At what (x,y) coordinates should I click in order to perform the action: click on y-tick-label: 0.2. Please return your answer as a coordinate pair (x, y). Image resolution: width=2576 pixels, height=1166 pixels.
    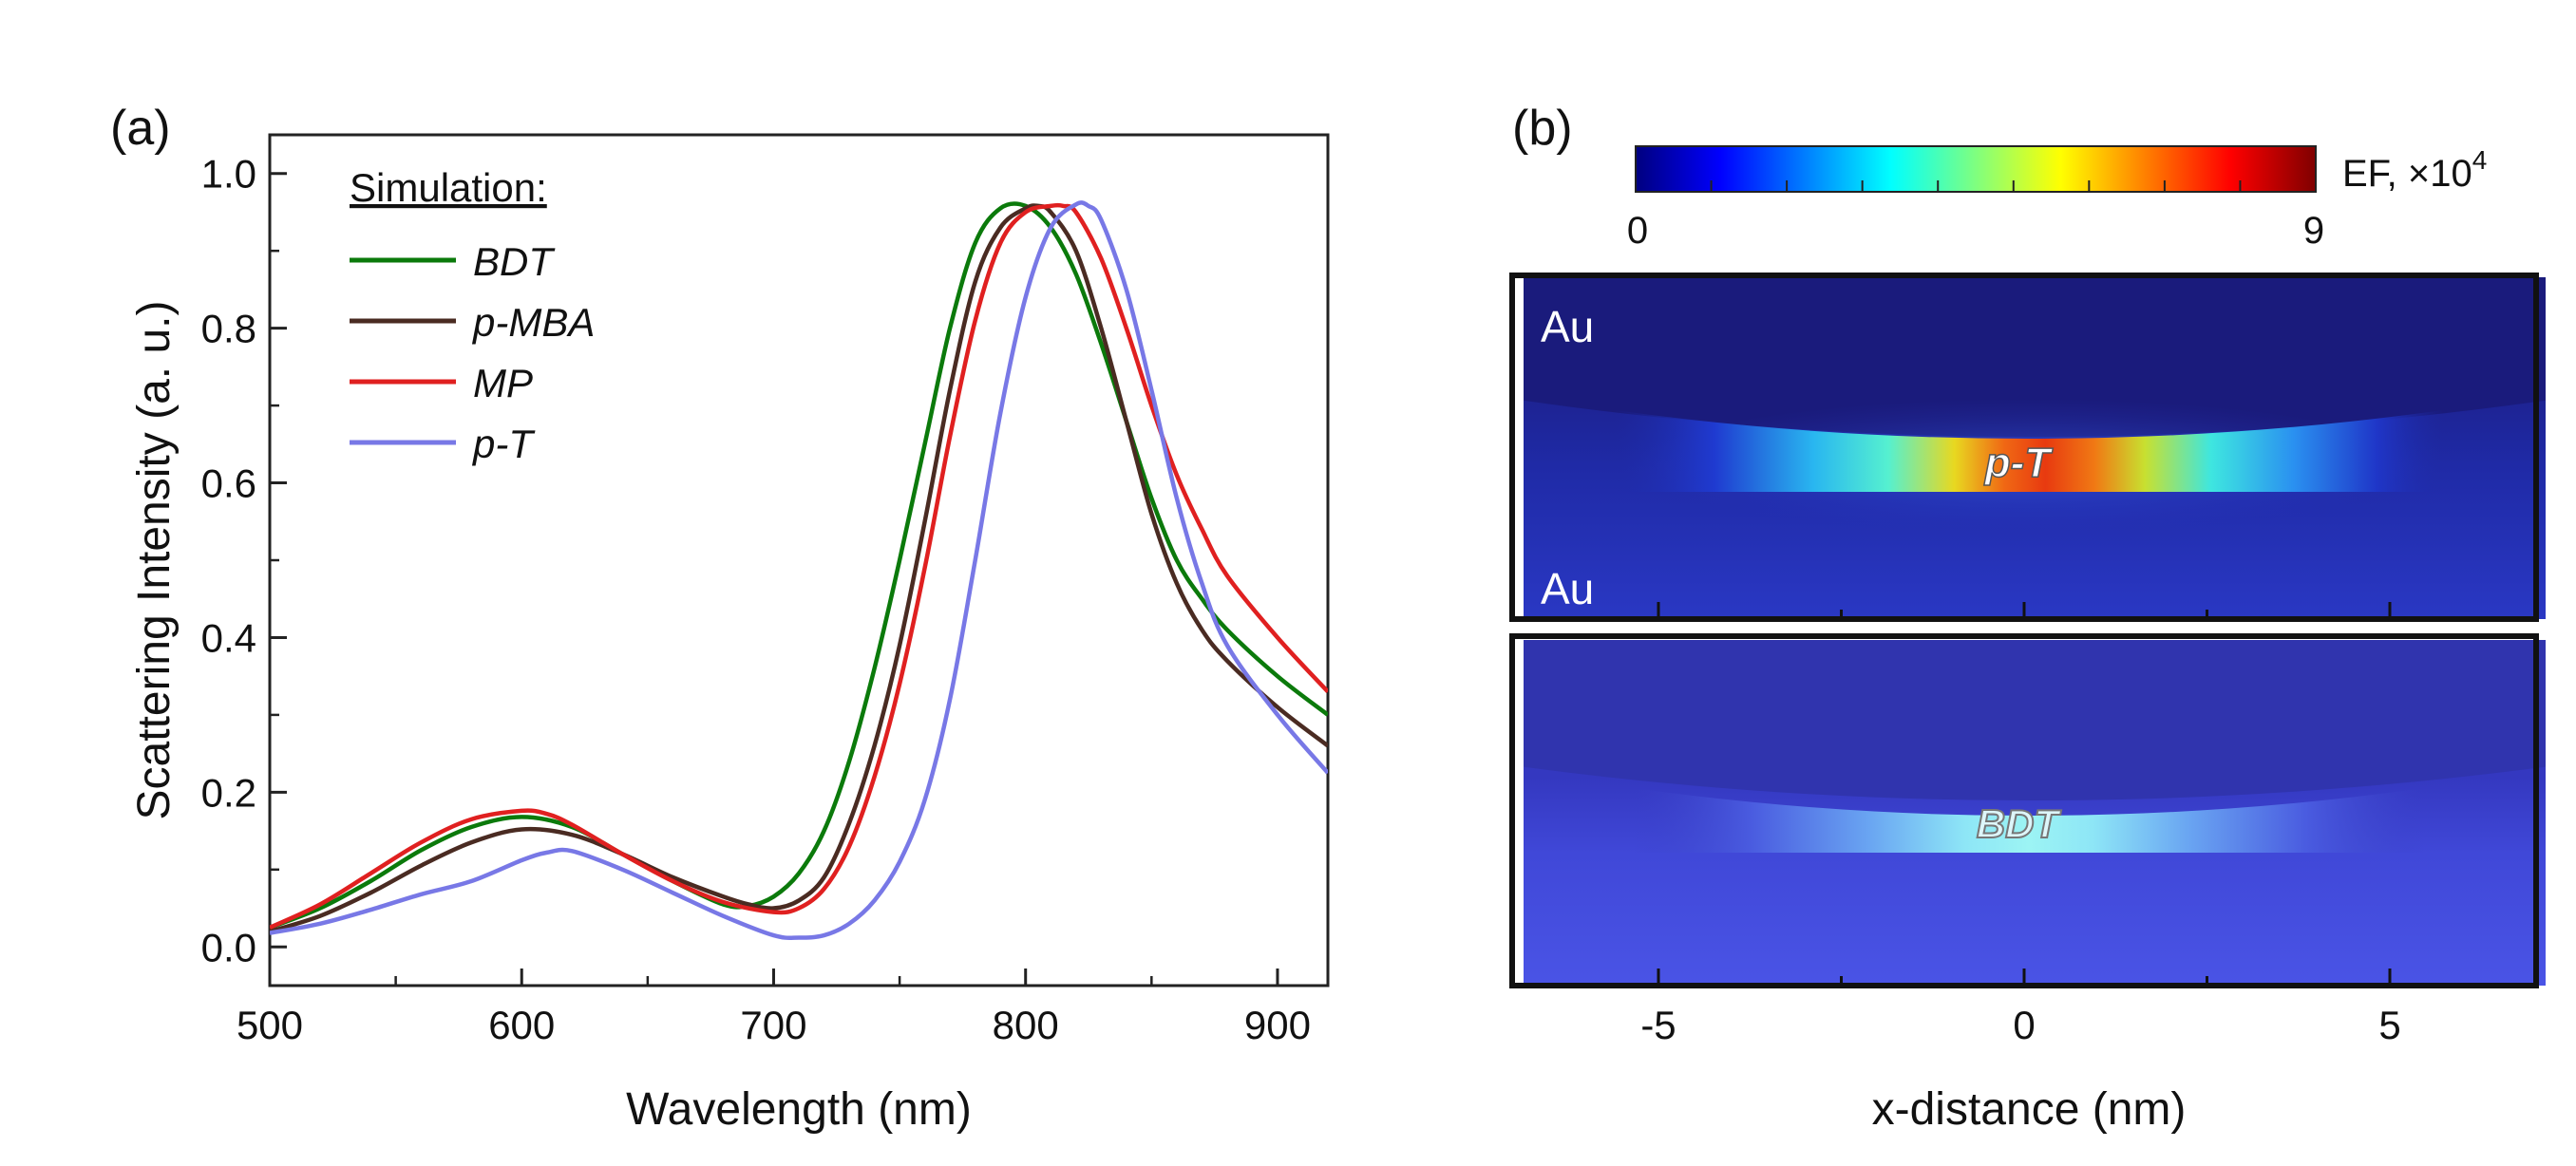
    Looking at the image, I should click on (228, 792).